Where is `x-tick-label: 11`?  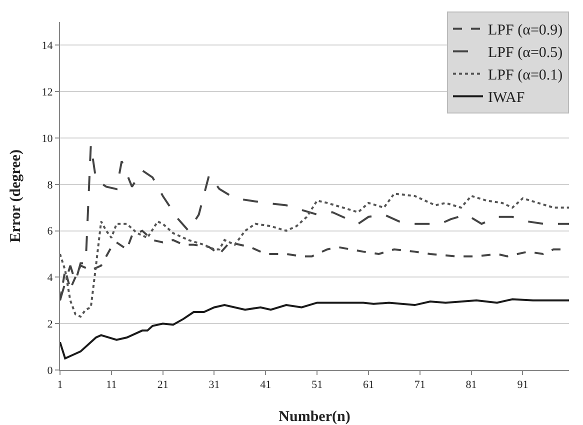
x-tick-label: 11 is located at coordinates (111, 385).